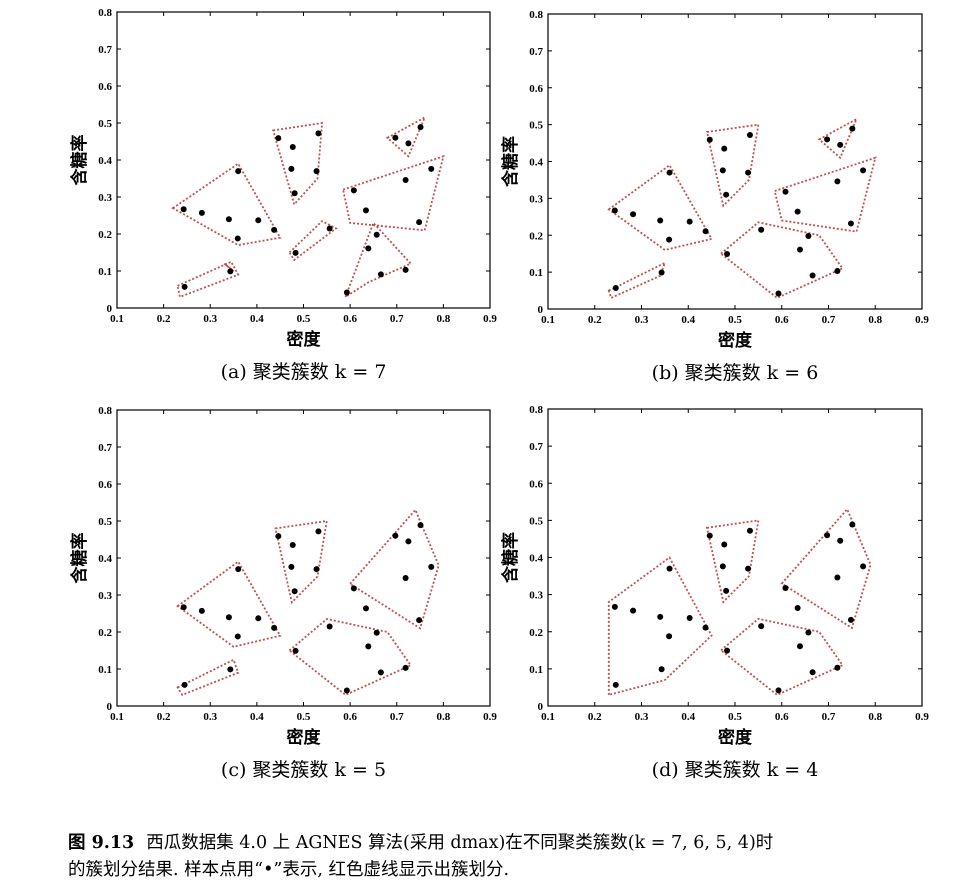 This screenshot has height=889, width=954. Describe the element at coordinates (257, 717) in the screenshot. I see `x-tick-label: 0.4` at that location.